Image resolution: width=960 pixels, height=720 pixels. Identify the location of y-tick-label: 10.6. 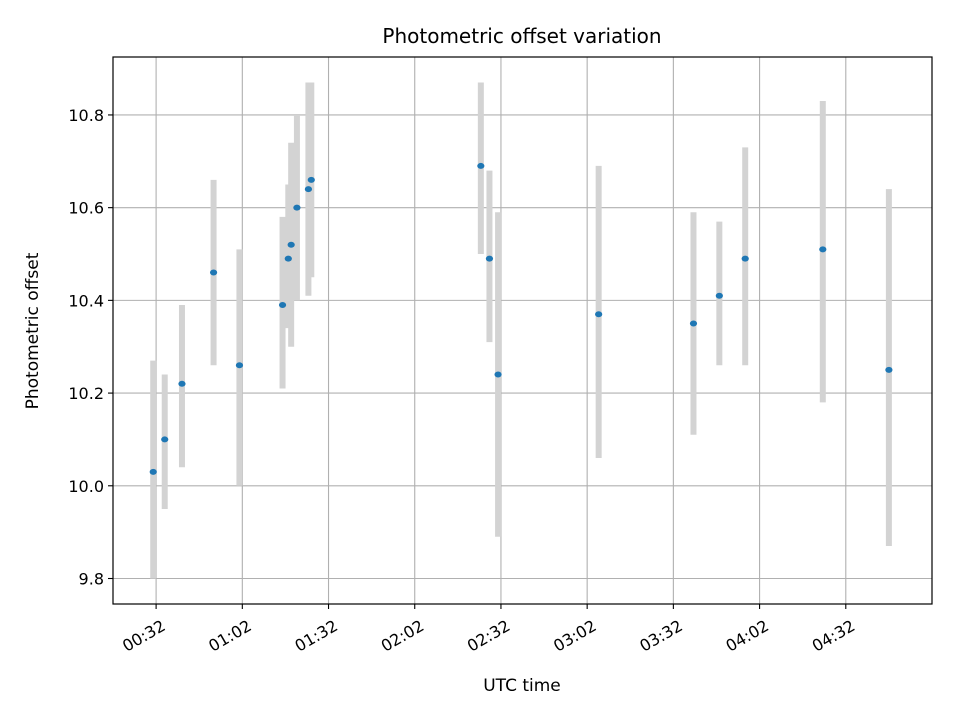
(86, 208).